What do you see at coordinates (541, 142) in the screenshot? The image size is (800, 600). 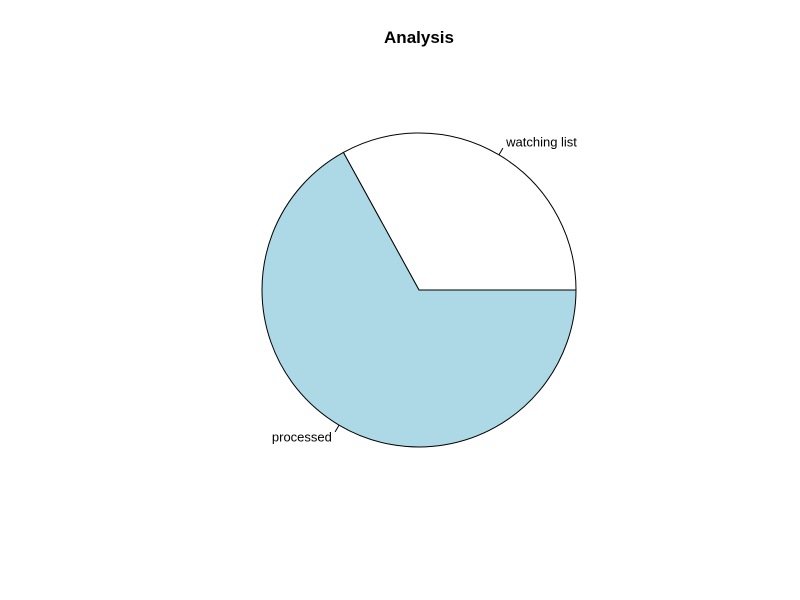 I see `slice-label: watching list` at bounding box center [541, 142].